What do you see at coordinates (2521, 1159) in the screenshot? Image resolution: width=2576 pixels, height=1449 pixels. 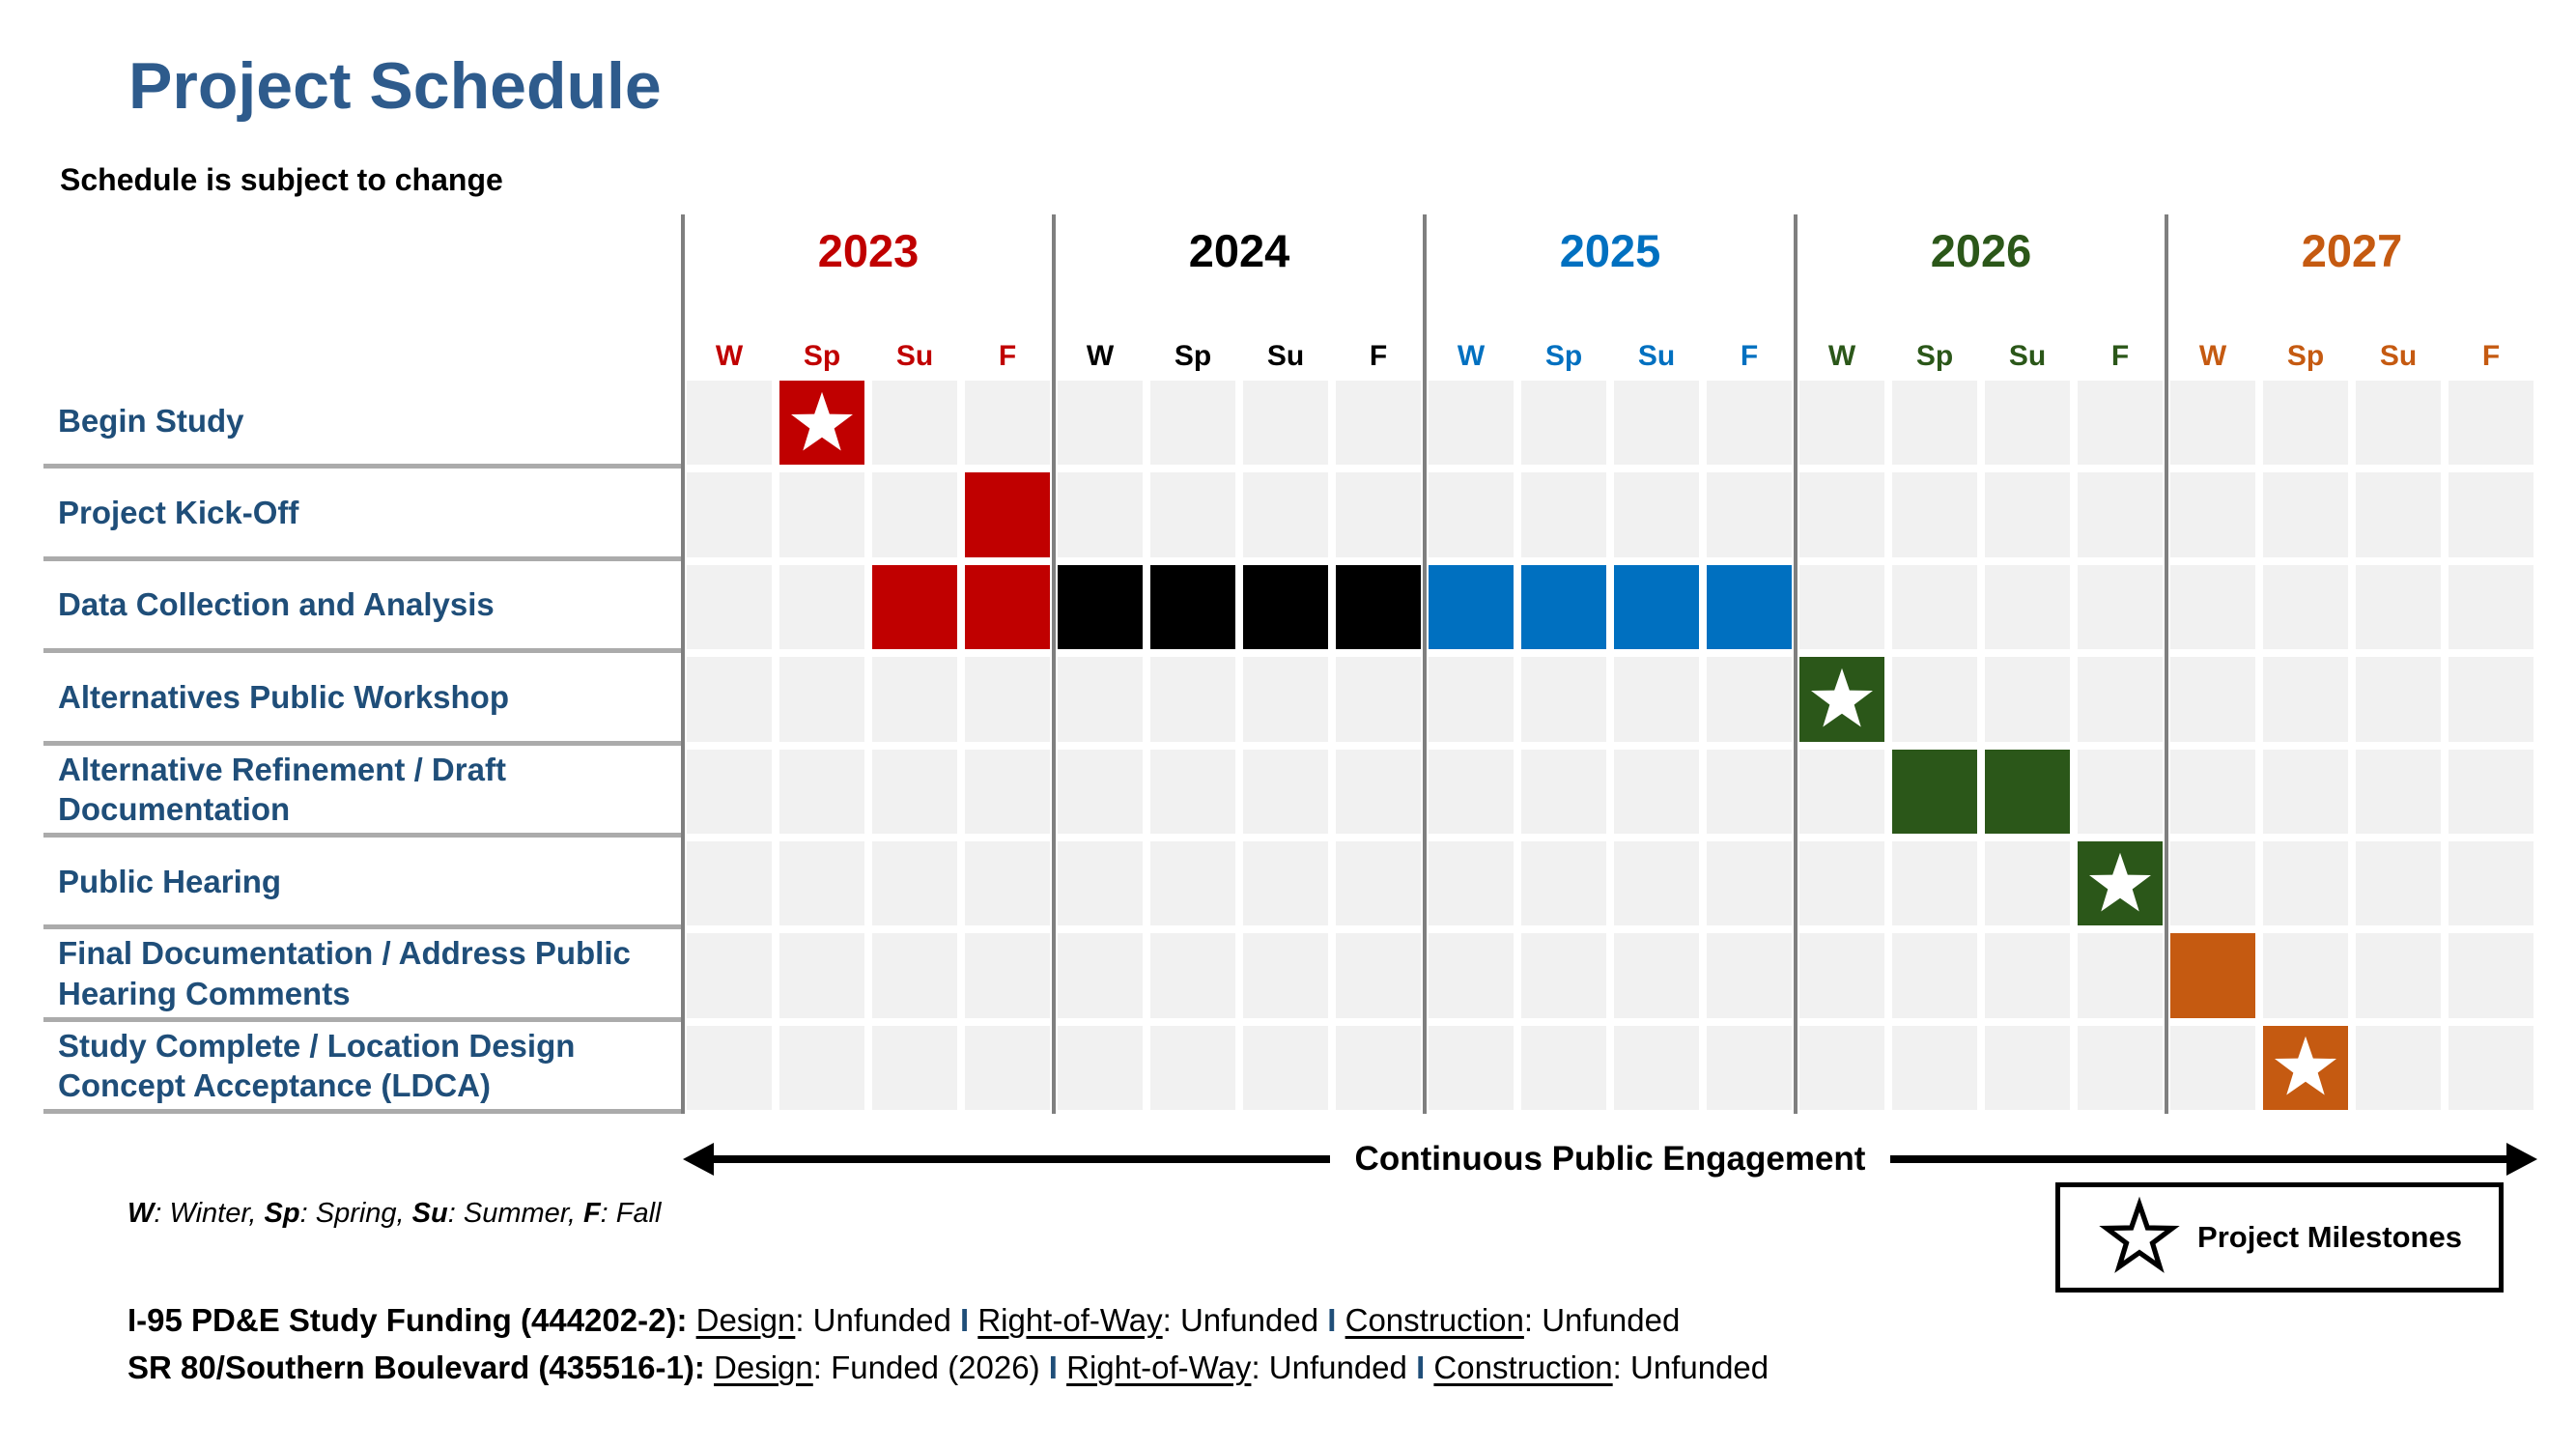 I see `arrow-right-icon` at bounding box center [2521, 1159].